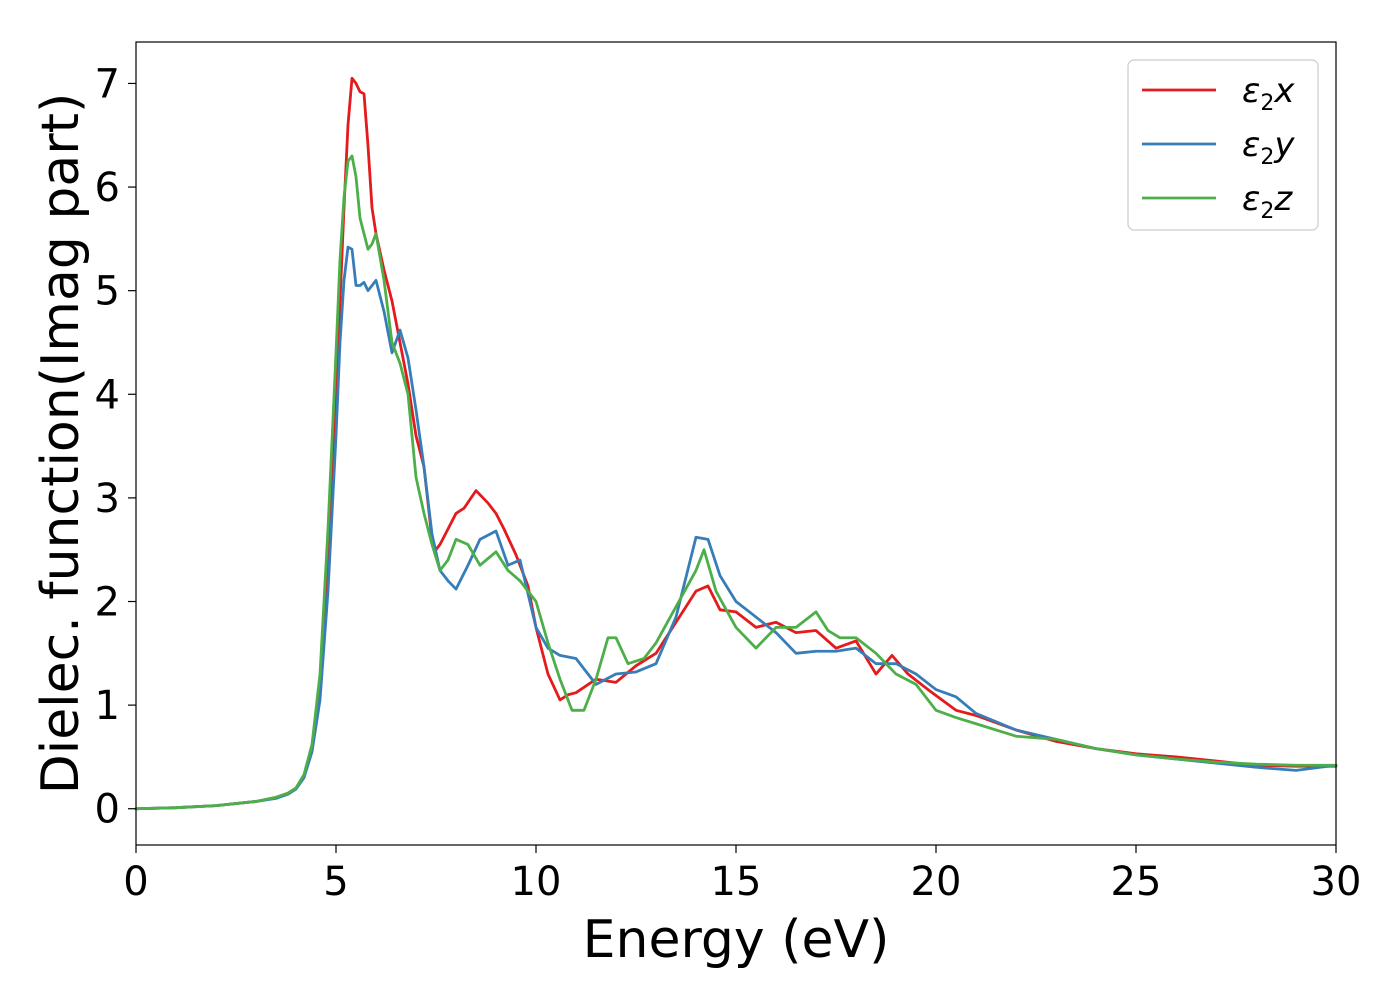 The width and height of the screenshot is (1400, 1000). I want to click on y-tick-label: 3, so click(107, 499).